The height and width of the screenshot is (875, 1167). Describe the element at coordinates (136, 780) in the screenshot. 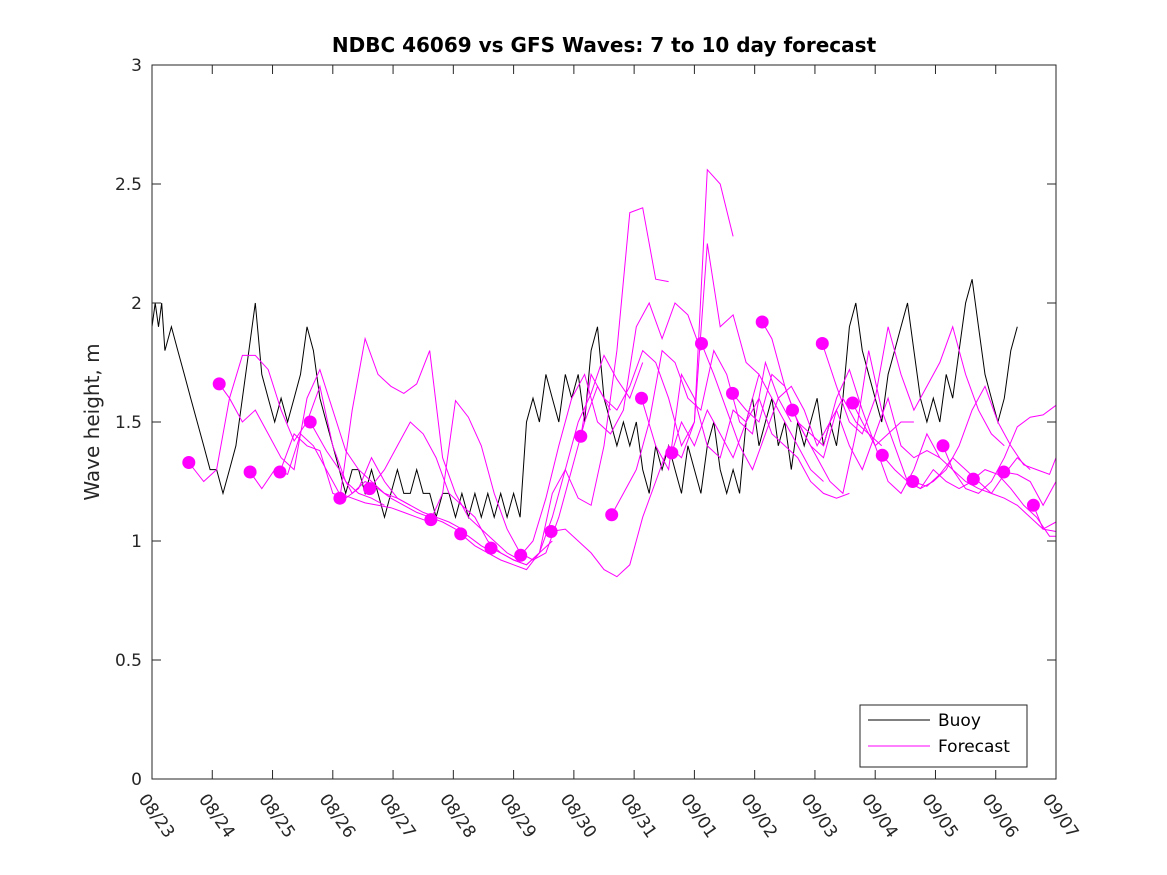

I see `y-tick-label: 0` at that location.